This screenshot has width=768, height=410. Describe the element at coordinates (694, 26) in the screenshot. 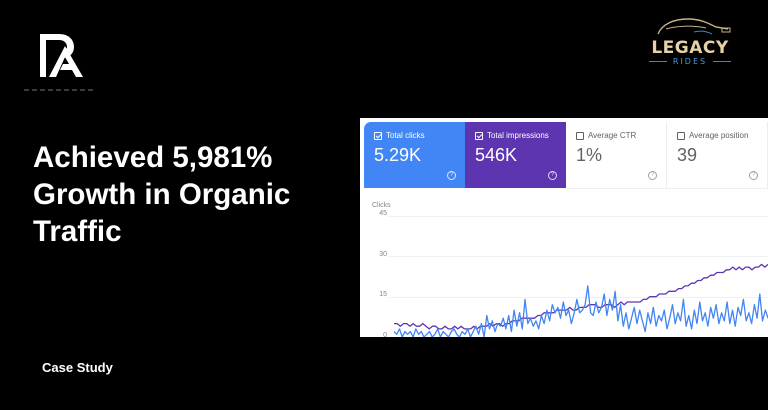

I see `car-icon` at that location.